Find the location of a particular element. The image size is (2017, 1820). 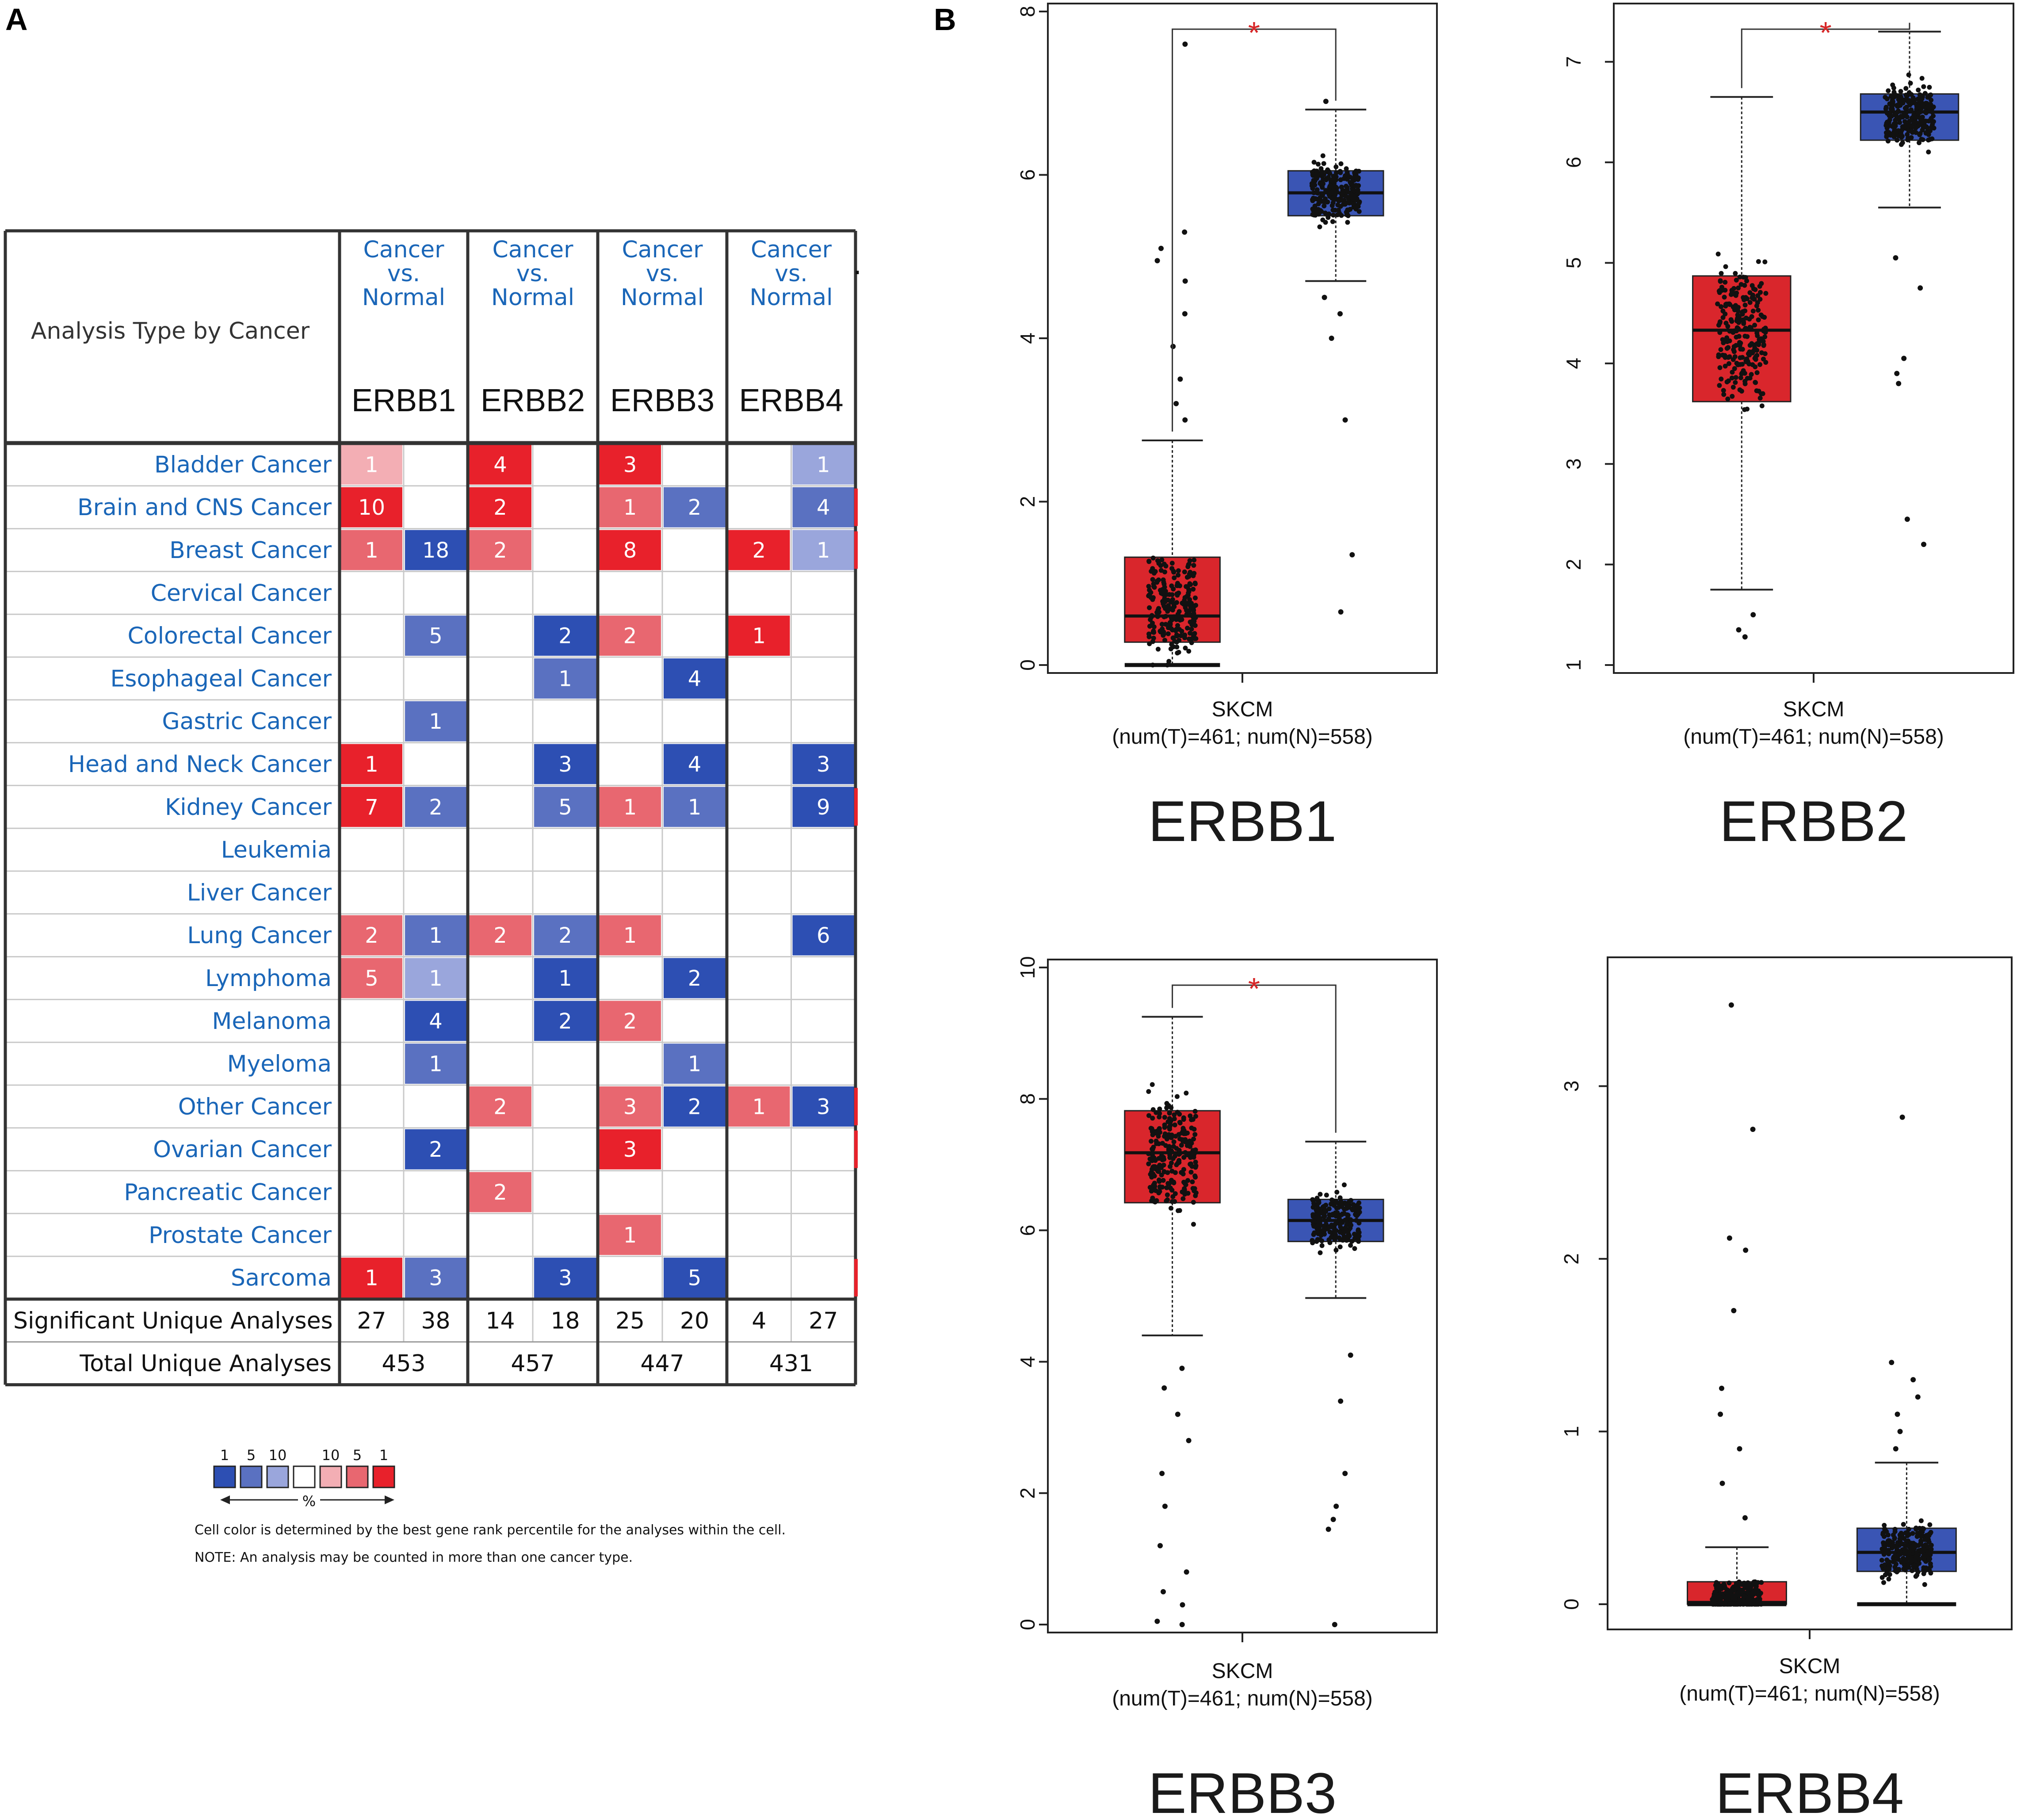

significance-star: * is located at coordinates (1825, 32).